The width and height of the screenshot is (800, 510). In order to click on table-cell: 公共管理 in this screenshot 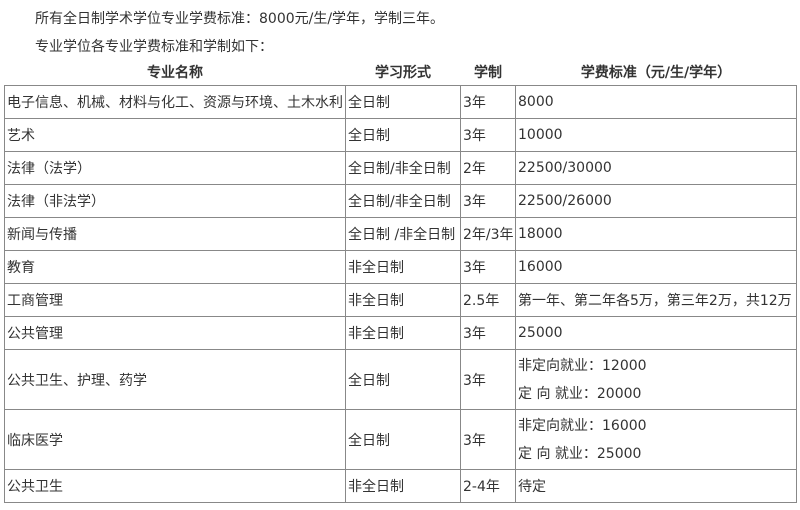, I will do `click(175, 333)`.